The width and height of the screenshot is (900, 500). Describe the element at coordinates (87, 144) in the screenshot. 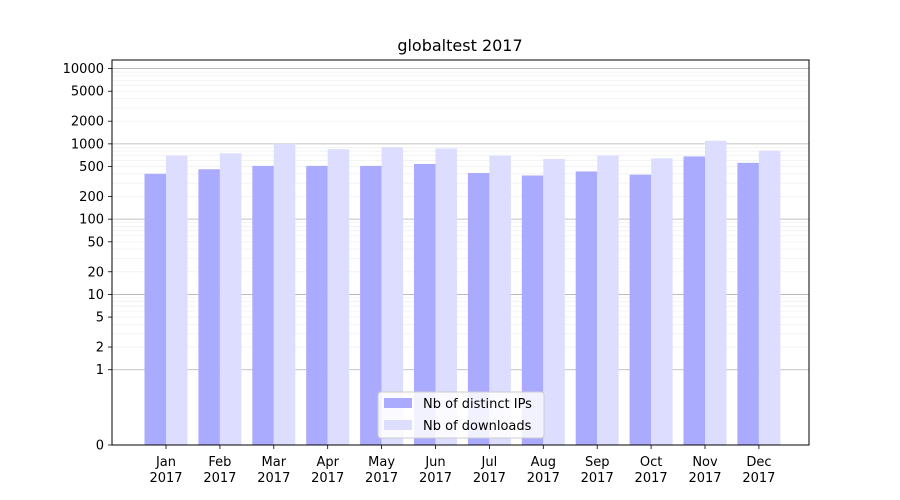

I see `y-tick-label: 1000` at that location.